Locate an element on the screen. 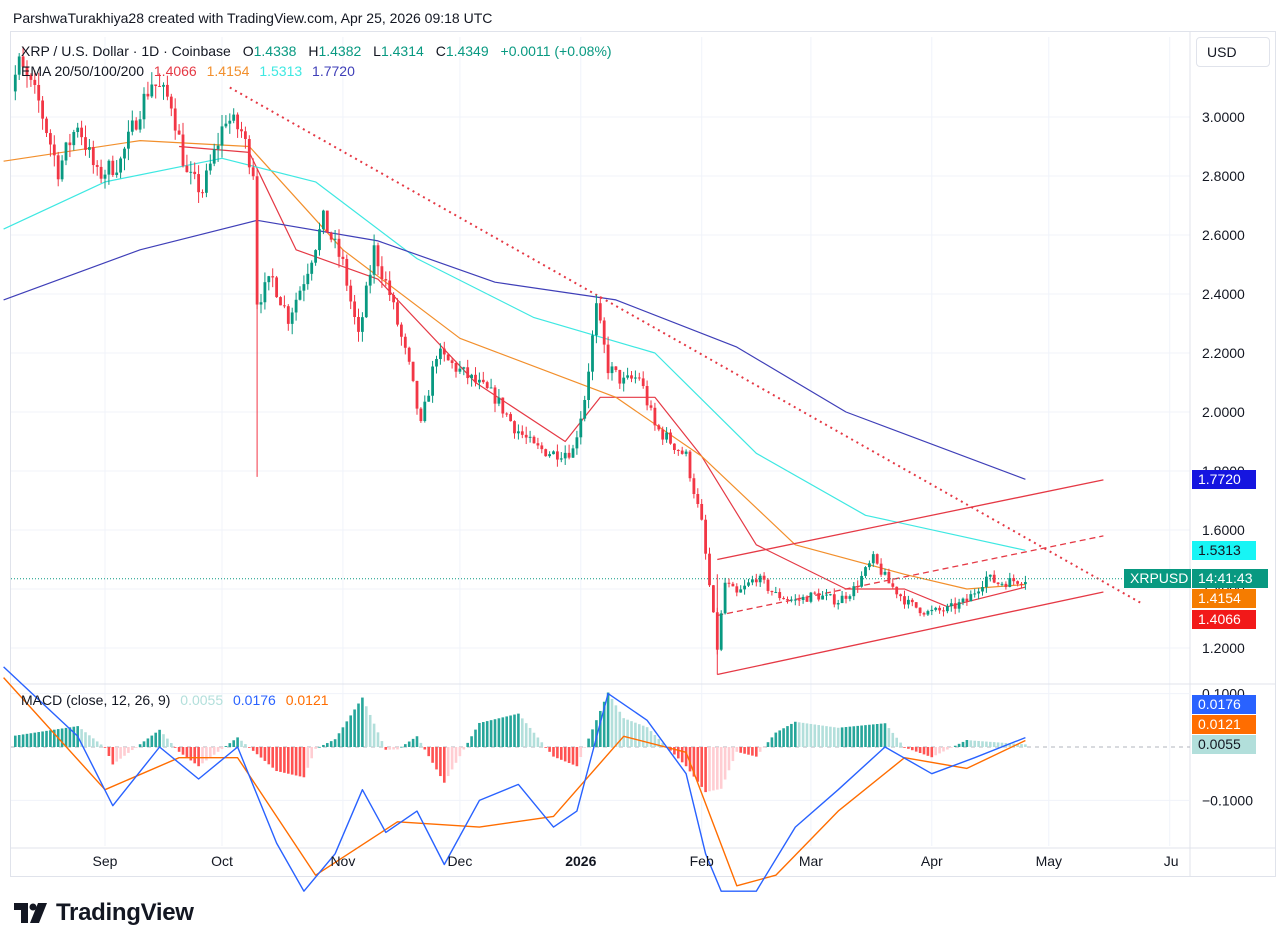 This screenshot has height=948, width=1288. currency-selector: USD is located at coordinates (1233, 52).